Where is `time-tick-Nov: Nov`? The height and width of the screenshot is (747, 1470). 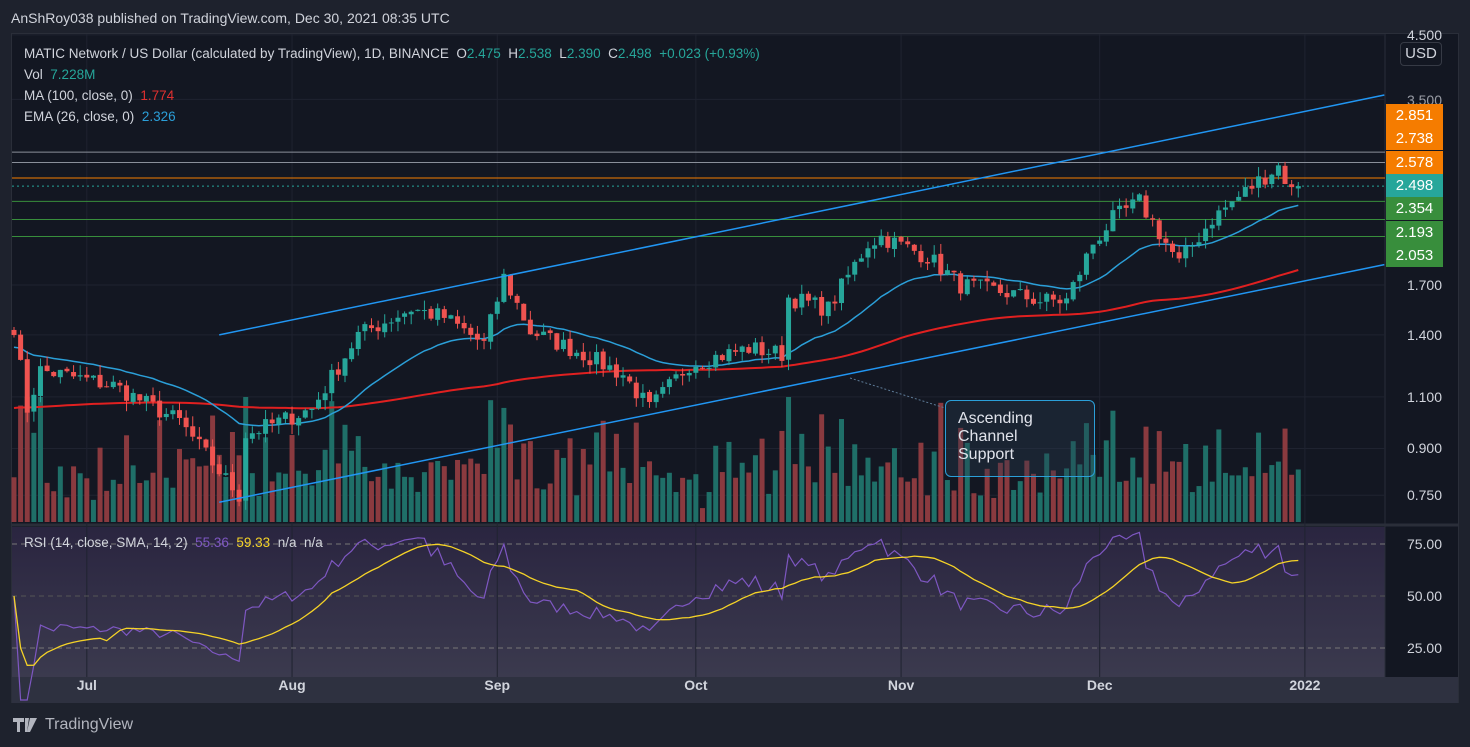 time-tick-Nov: Nov is located at coordinates (901, 685).